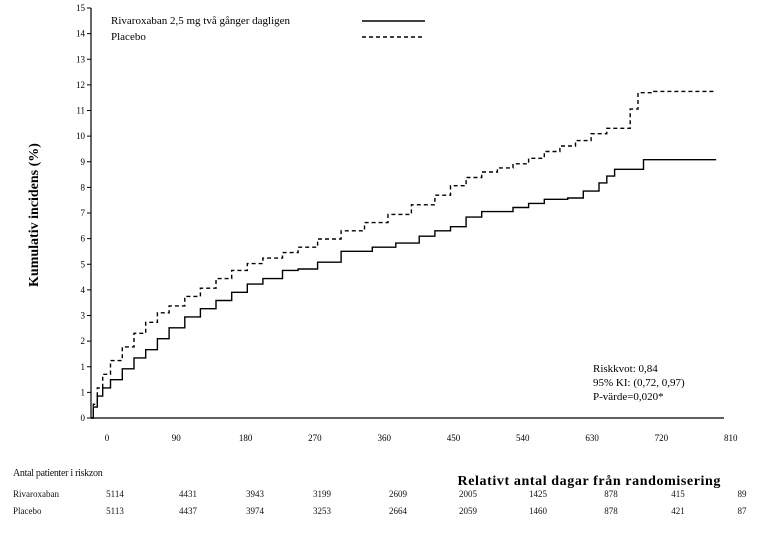 The width and height of the screenshot is (781, 547). What do you see at coordinates (83, 290) in the screenshot?
I see `y-tick-label: 4` at bounding box center [83, 290].